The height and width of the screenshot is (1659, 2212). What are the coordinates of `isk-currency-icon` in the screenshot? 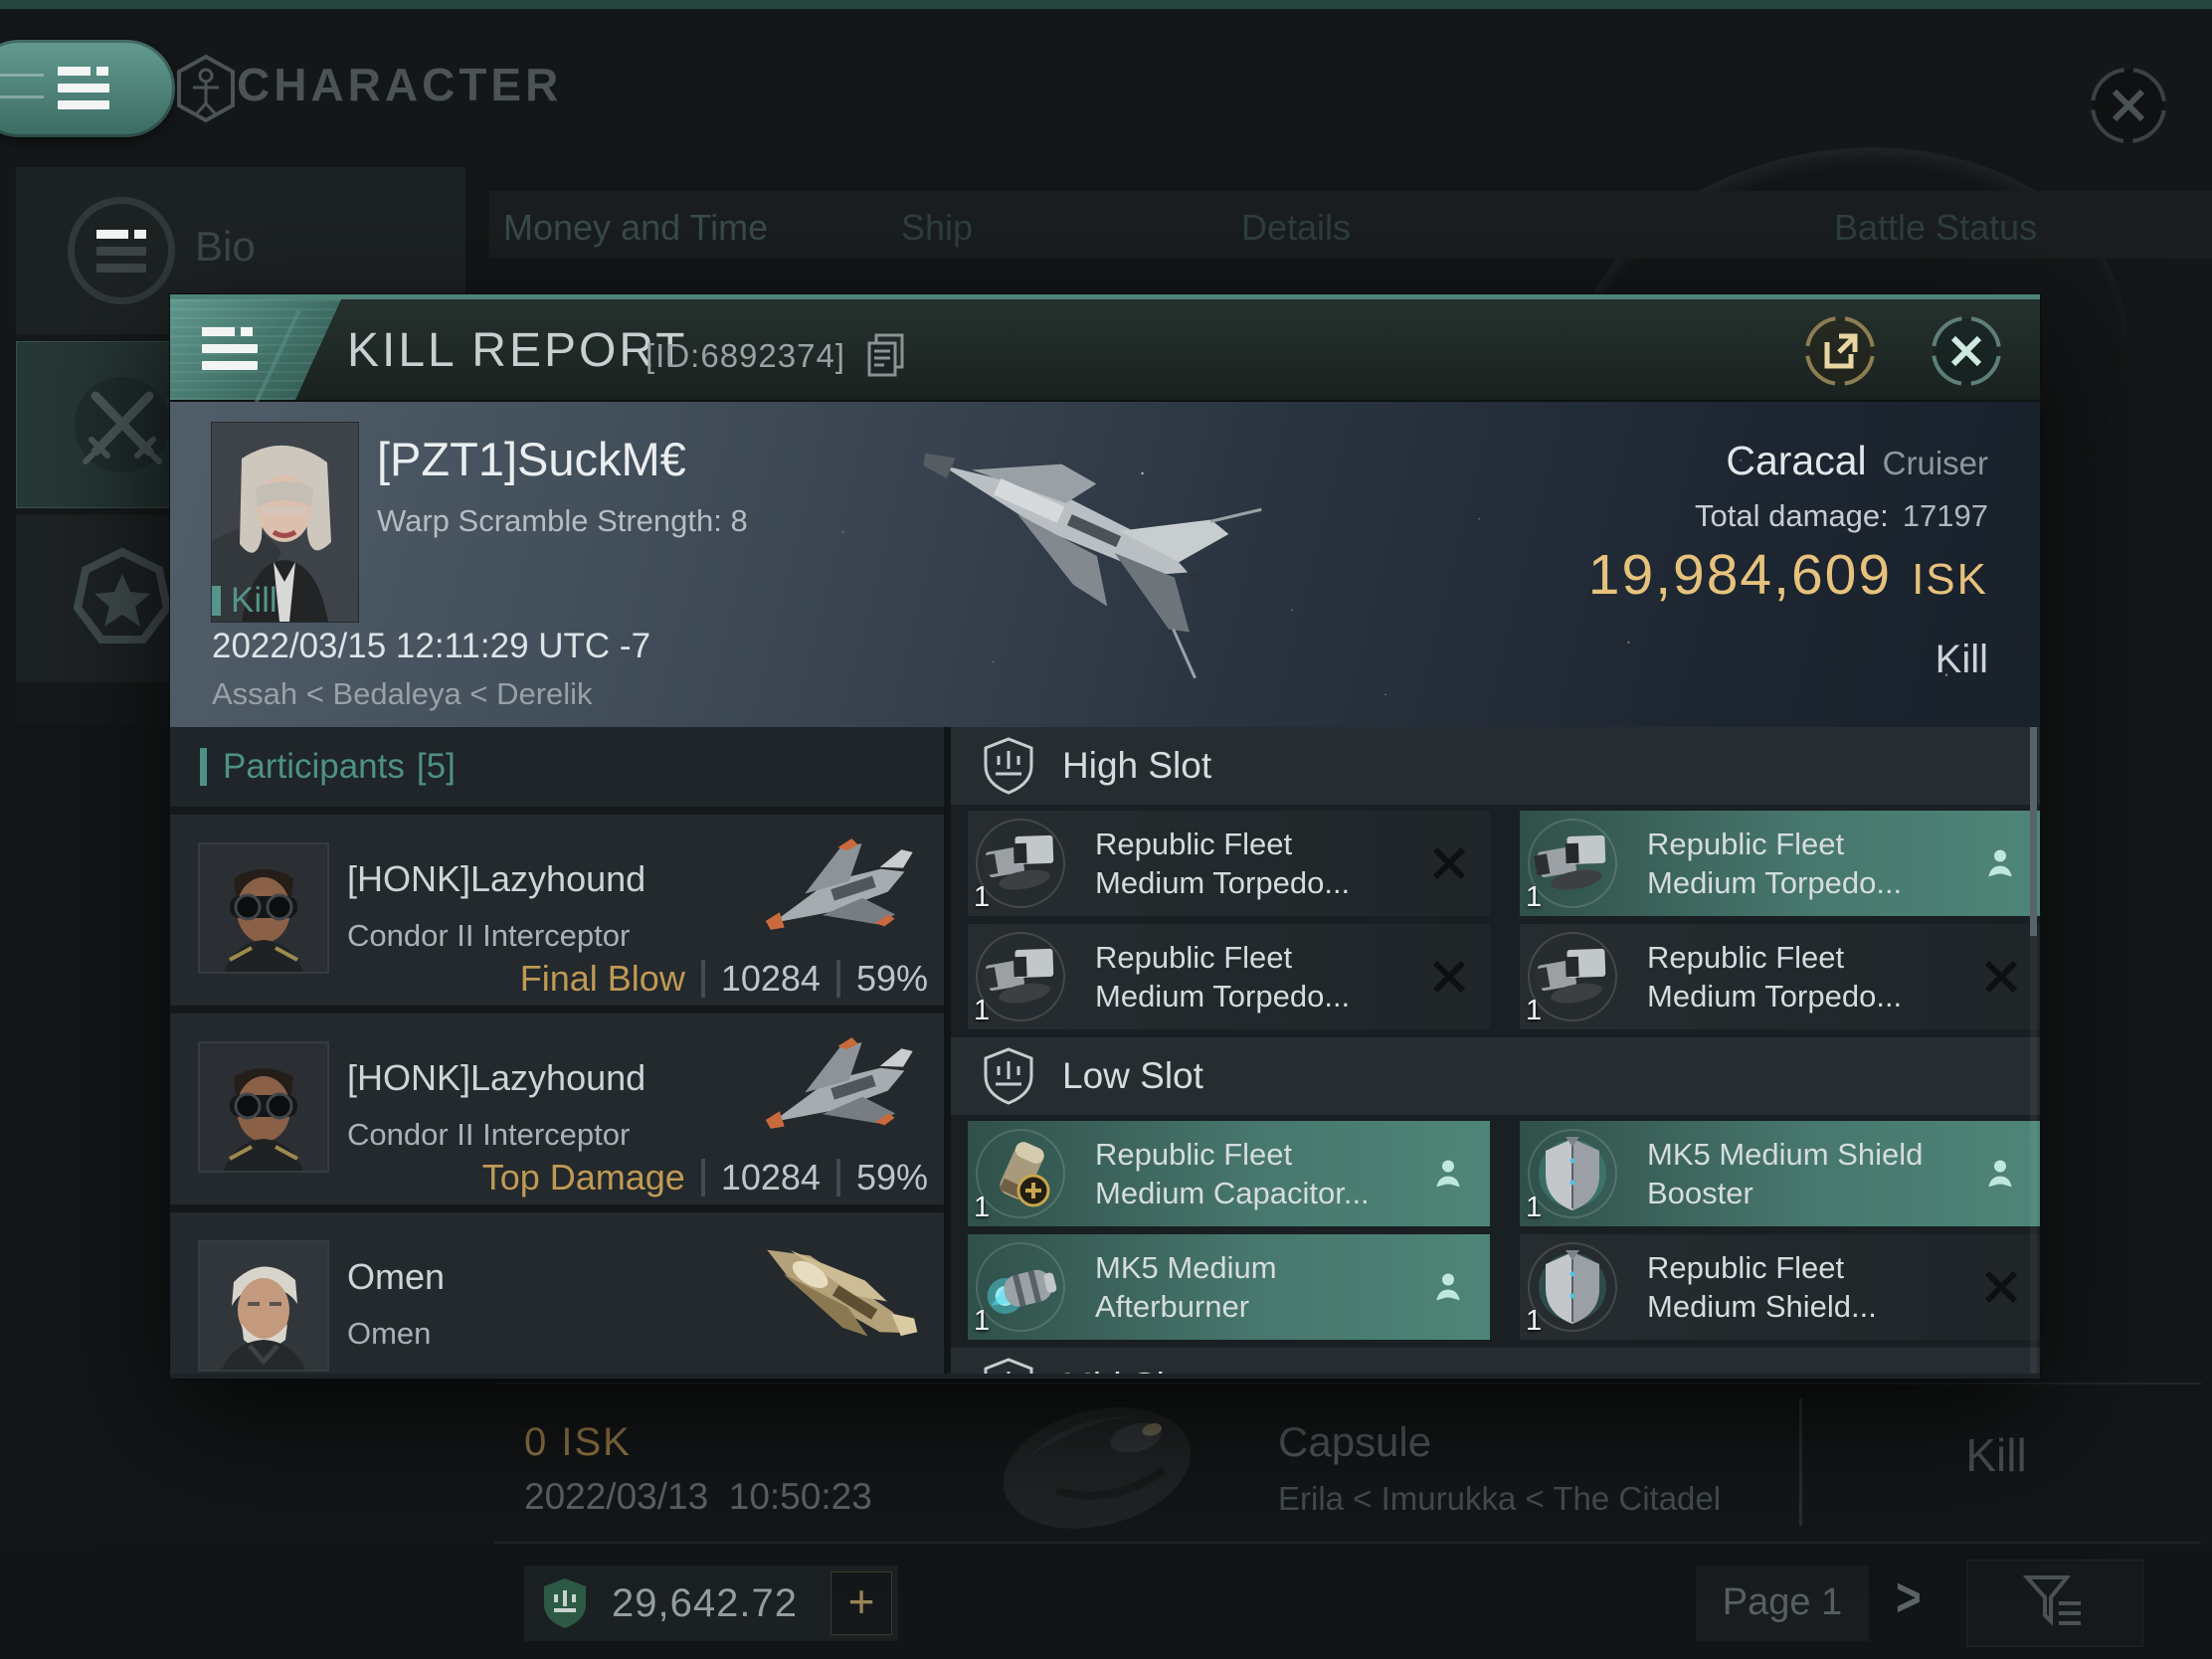 It's located at (565, 1603).